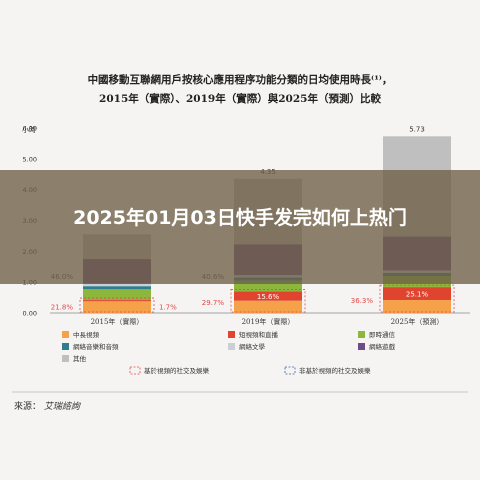  Describe the element at coordinates (30, 159) in the screenshot. I see `y-tick-label: 5.00` at that location.